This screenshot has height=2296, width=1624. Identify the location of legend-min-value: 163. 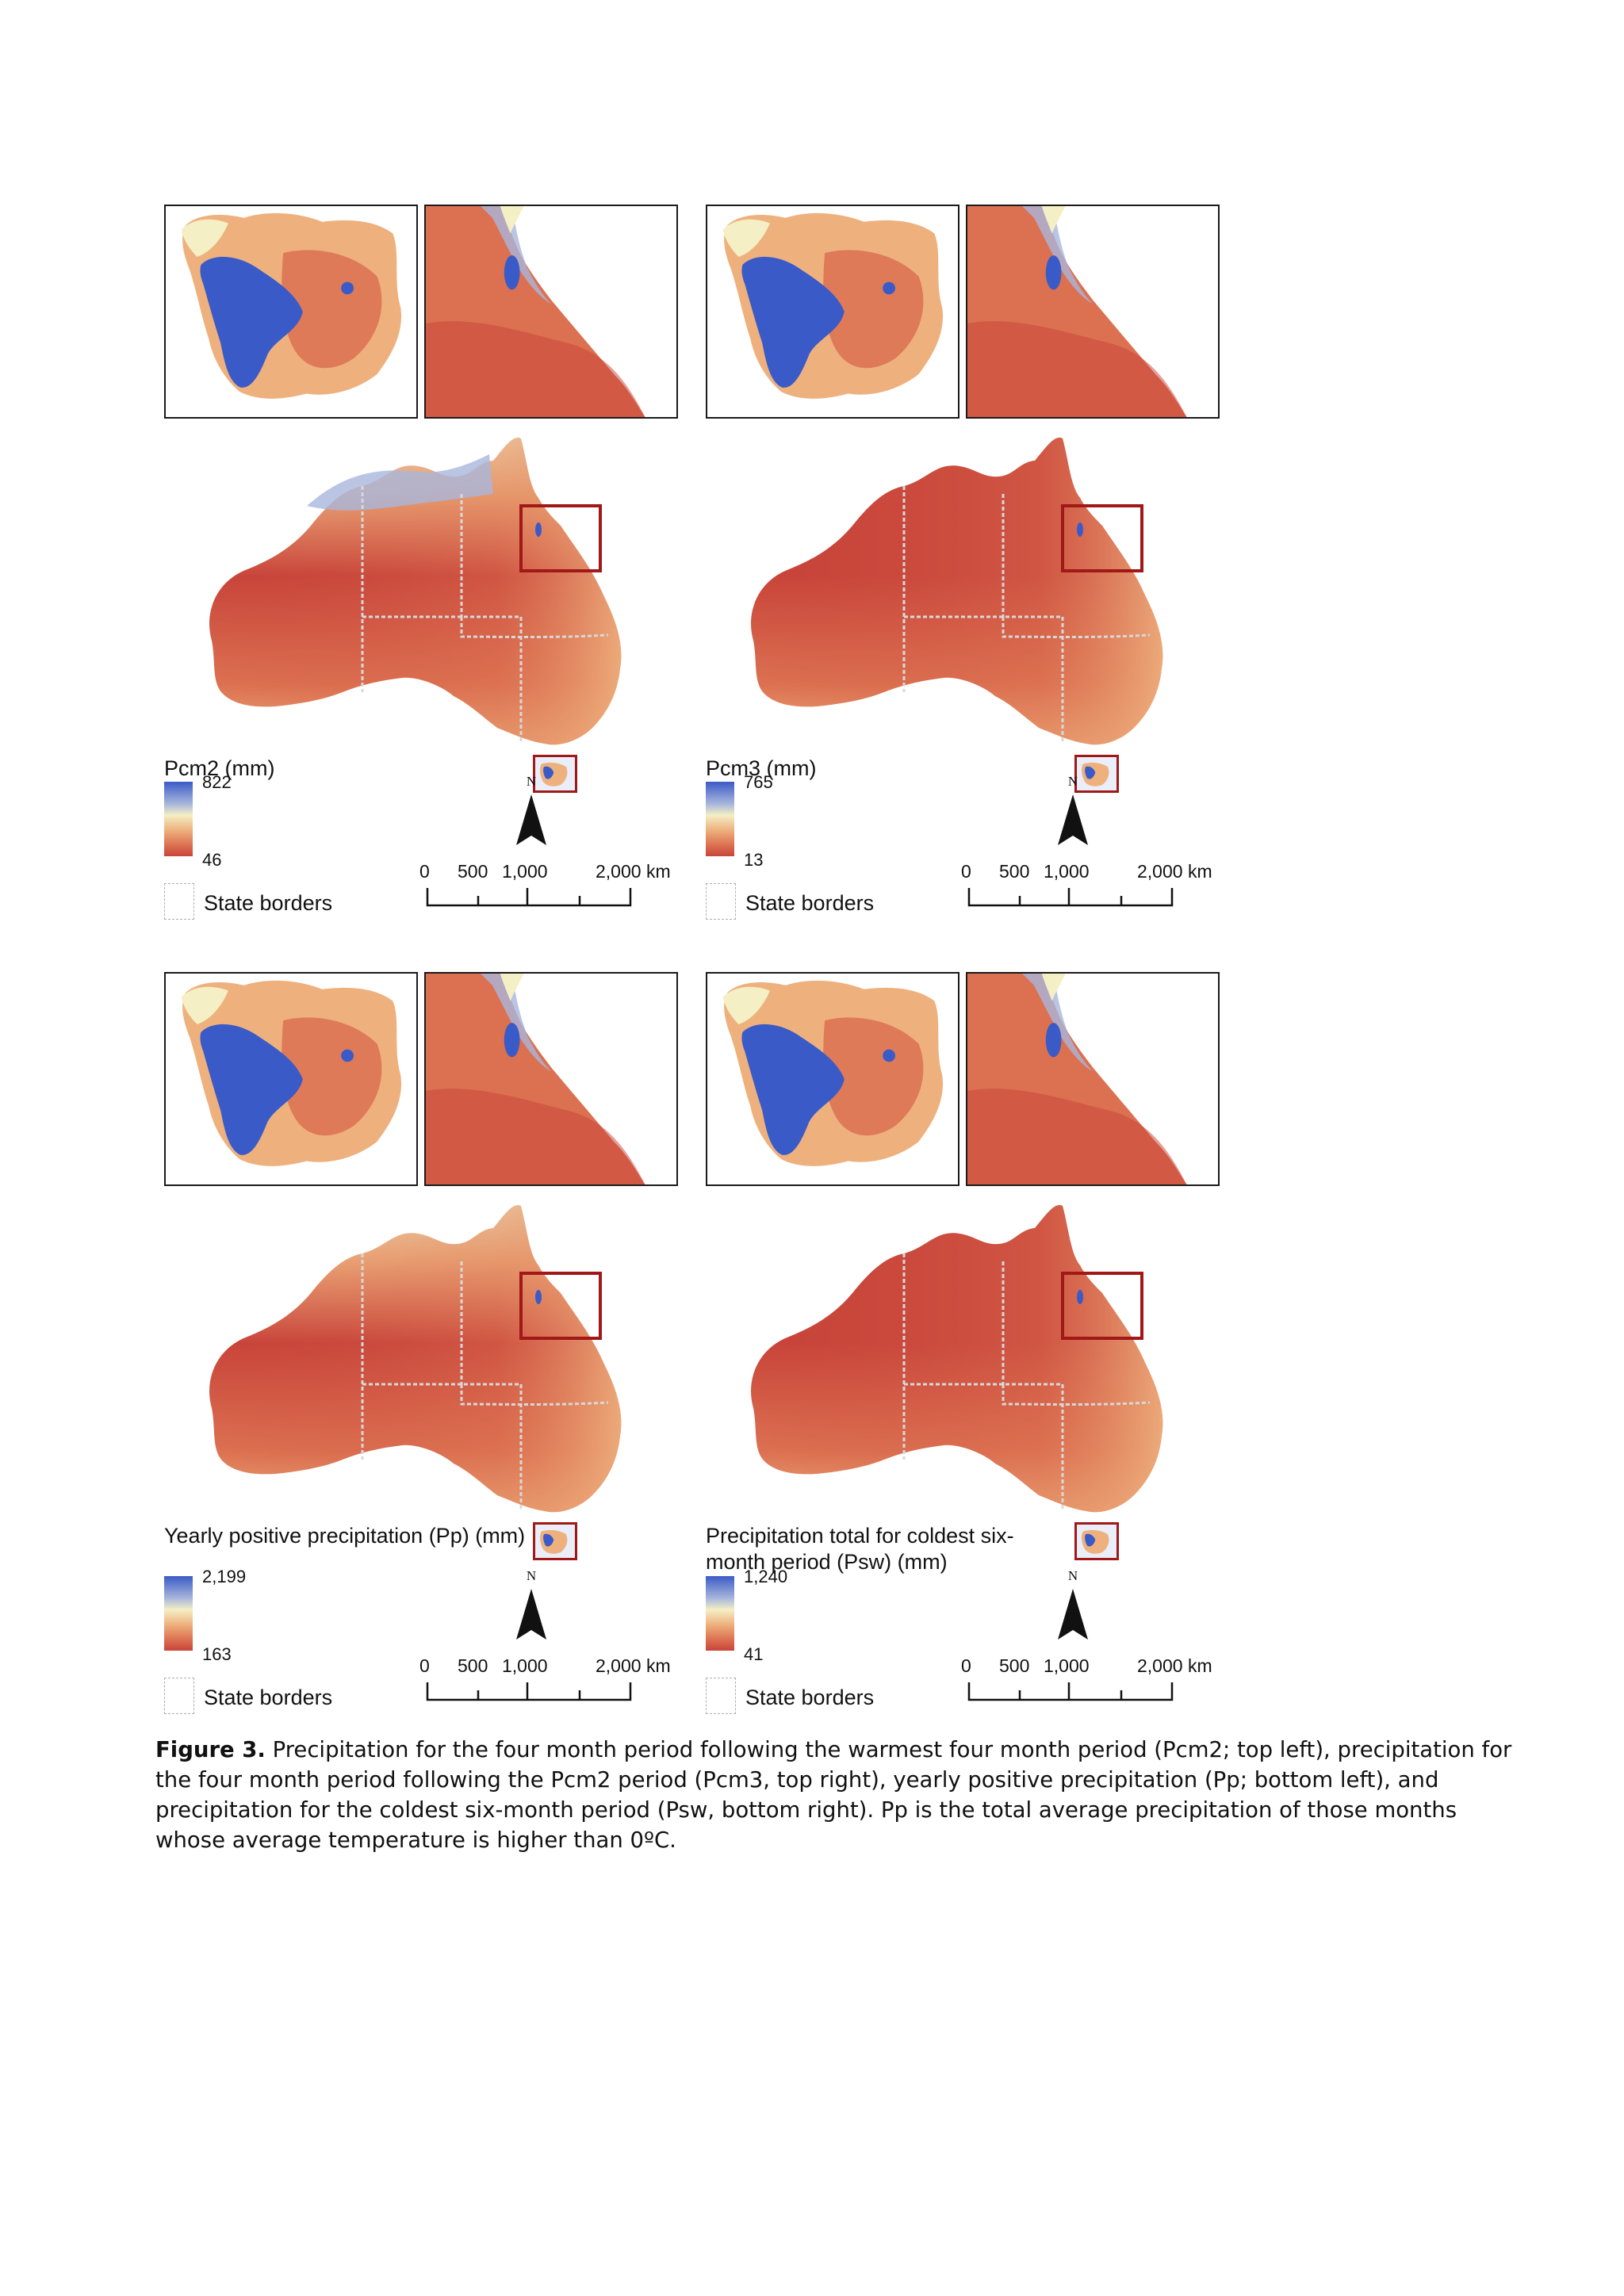
(217, 1654).